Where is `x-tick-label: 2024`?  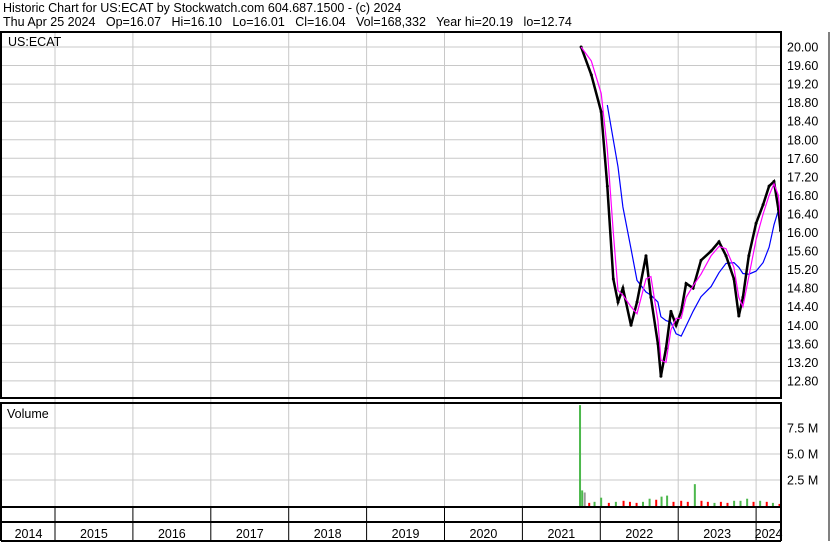
x-tick-label: 2024 is located at coordinates (769, 534).